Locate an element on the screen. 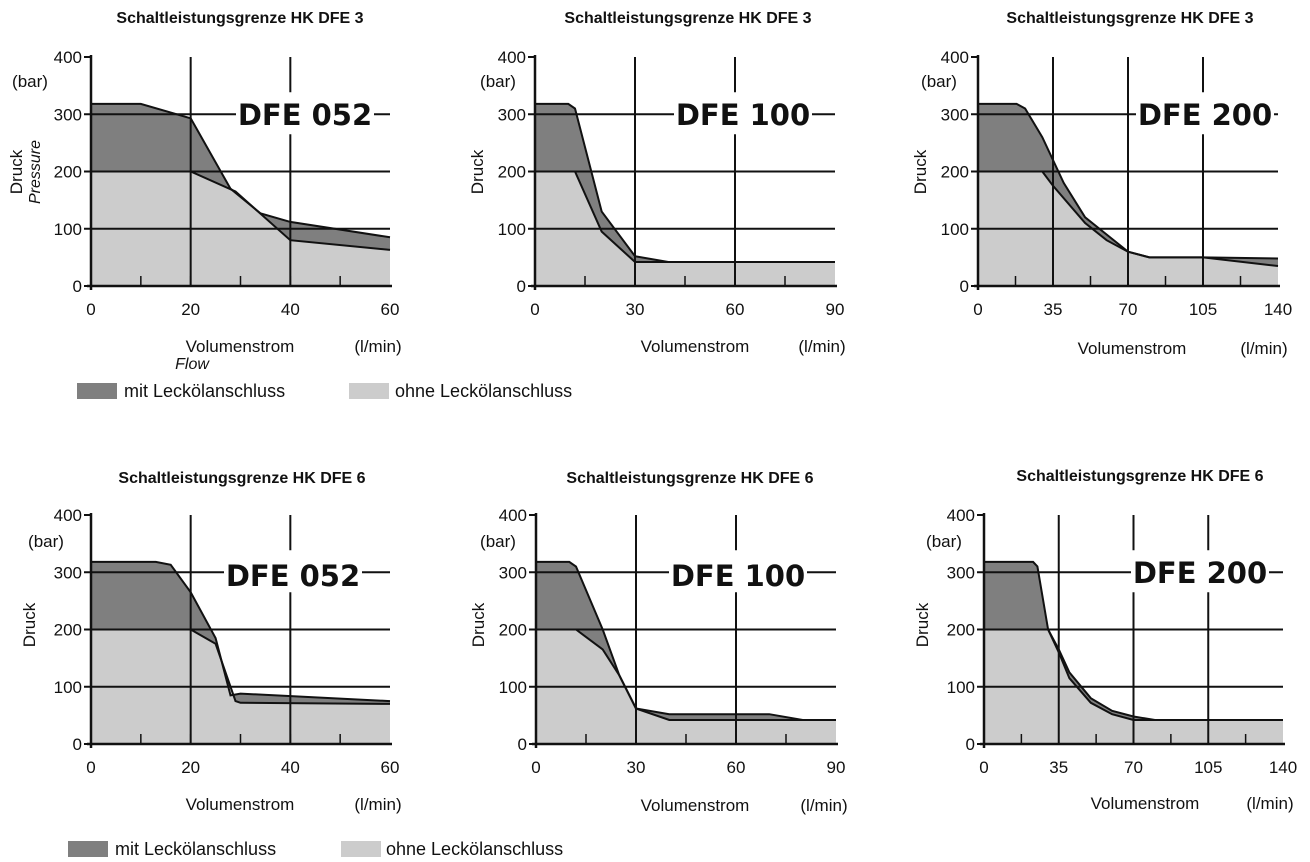 The width and height of the screenshot is (1310, 862). legend-top: mit Leckölanschluss ohne Leckölanschluss is located at coordinates (324, 391).